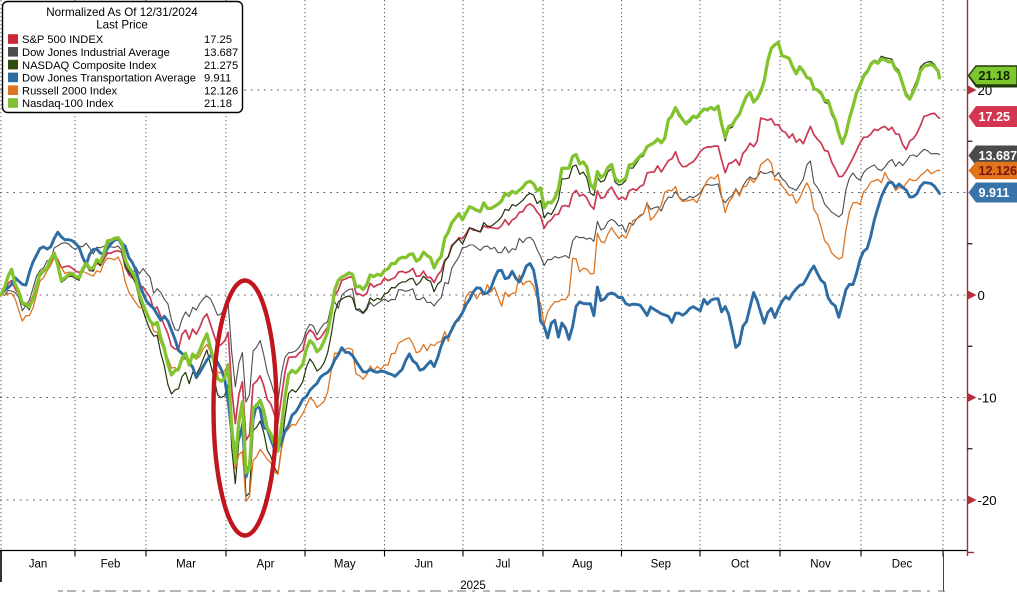  Describe the element at coordinates (68, 104) in the screenshot. I see `svg-text: Nasdaq-100 Index` at that location.